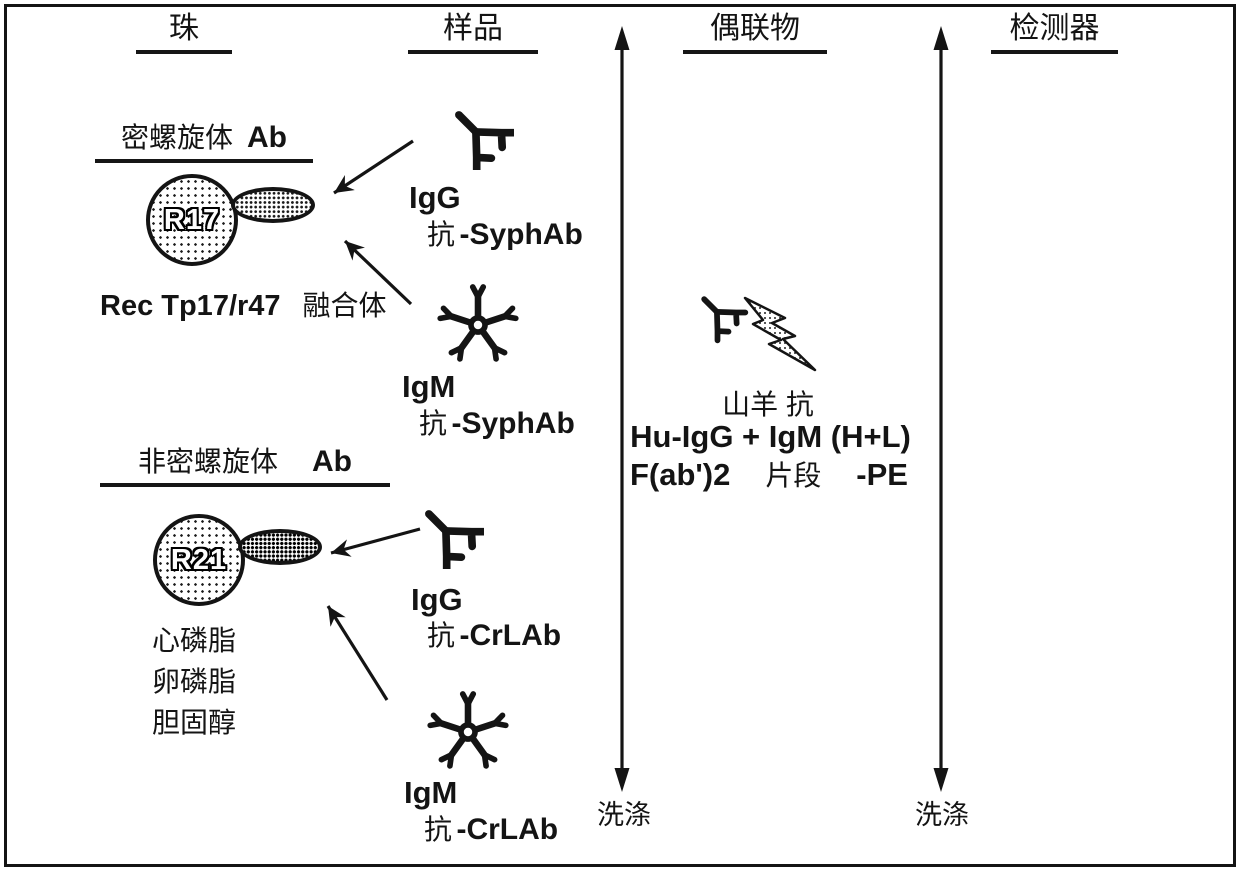  What do you see at coordinates (207, 461) in the screenshot?
I see `nontreponemal-heading-text: 非密螺旋体` at bounding box center [207, 461].